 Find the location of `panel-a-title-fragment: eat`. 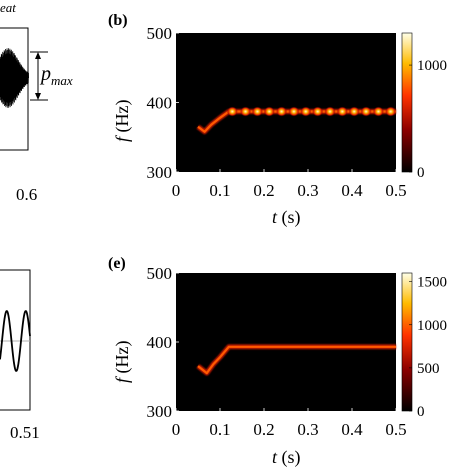

panel-a-title-fragment: eat is located at coordinates (8, 7).